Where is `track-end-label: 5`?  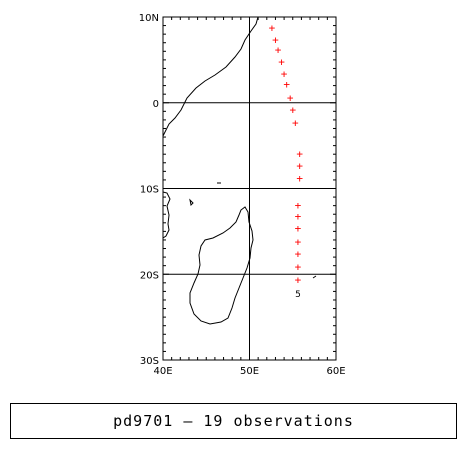 track-end-label: 5 is located at coordinates (298, 295).